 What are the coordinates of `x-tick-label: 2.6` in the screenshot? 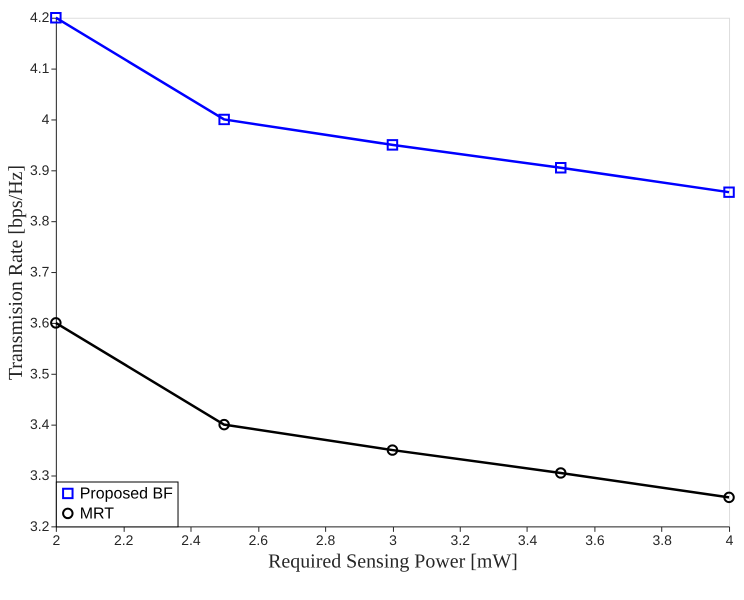 It's located at (258, 540).